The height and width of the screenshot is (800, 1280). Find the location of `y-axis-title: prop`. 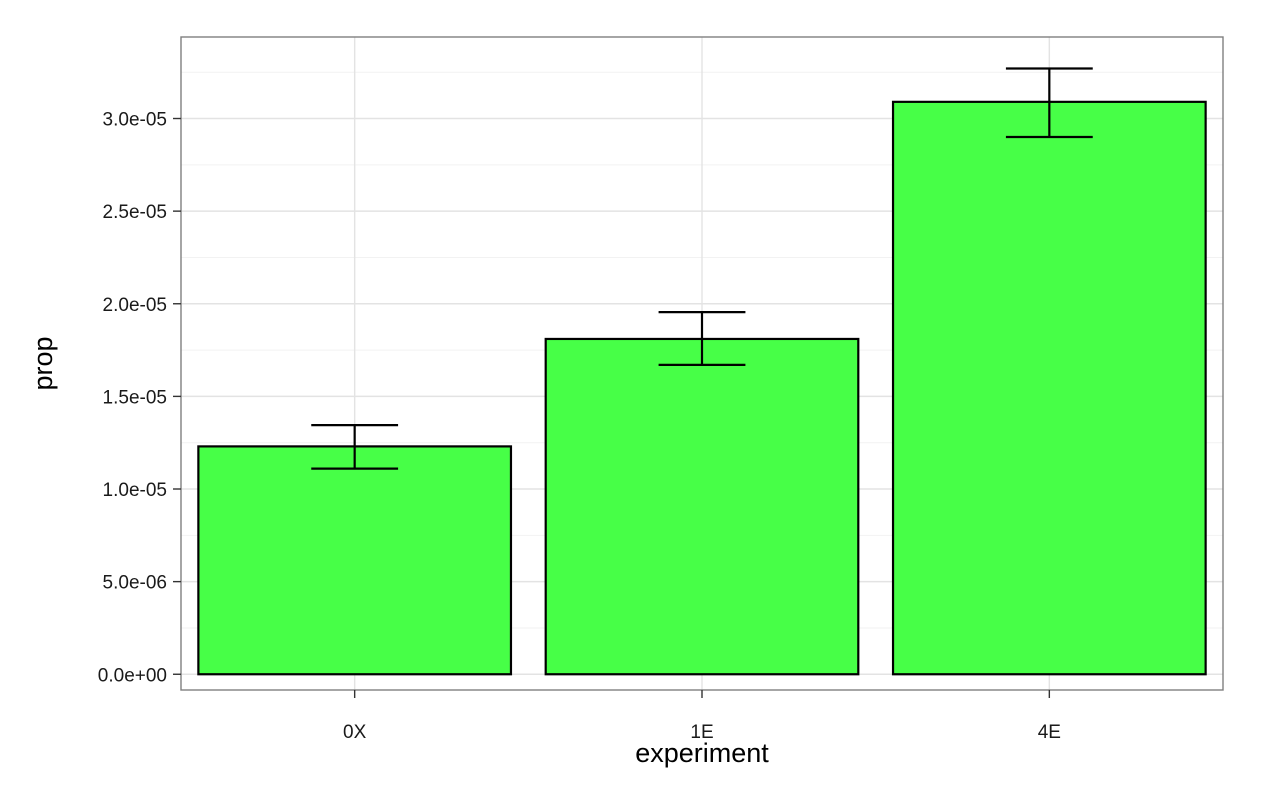

y-axis-title: prop is located at coordinates (43, 363).